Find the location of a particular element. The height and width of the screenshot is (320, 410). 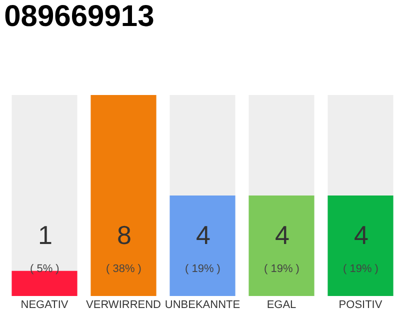

chart-title: 089669913 is located at coordinates (79, 16).